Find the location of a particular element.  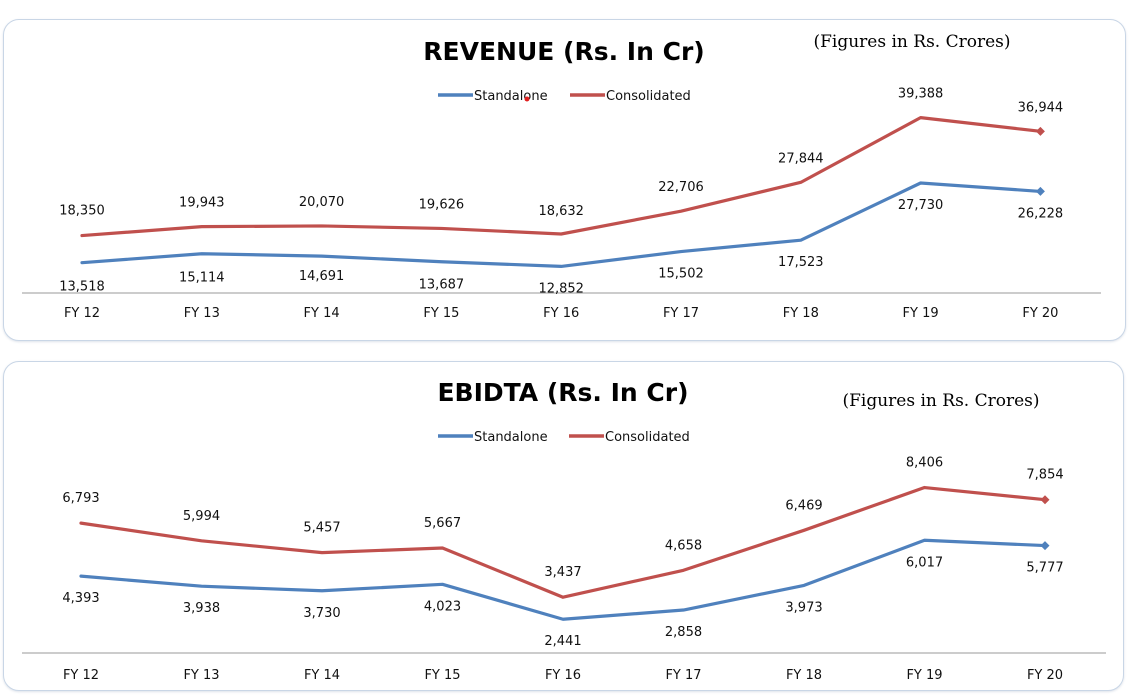

data-label-standalone: 14,691 is located at coordinates (322, 276).